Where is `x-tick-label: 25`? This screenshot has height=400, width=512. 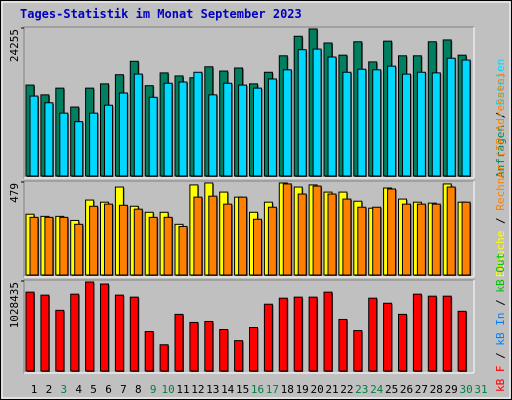 x-tick-label: 25 is located at coordinates (391, 389).